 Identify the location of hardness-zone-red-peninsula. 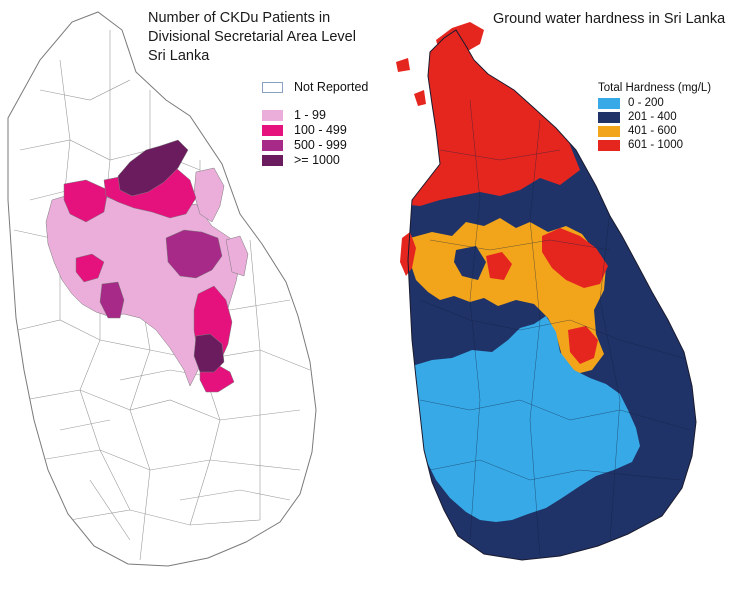
(460, 39).